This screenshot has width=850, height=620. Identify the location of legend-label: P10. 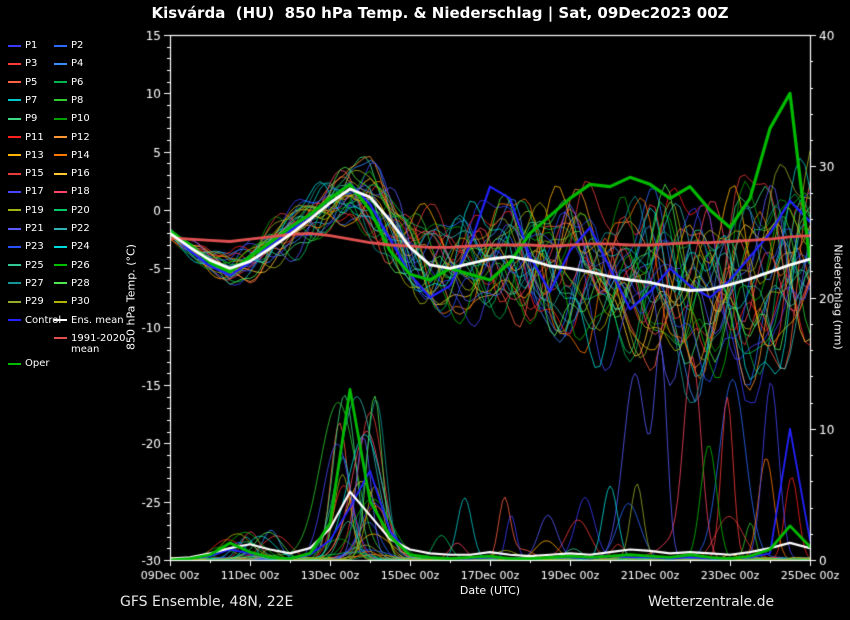
(80, 119).